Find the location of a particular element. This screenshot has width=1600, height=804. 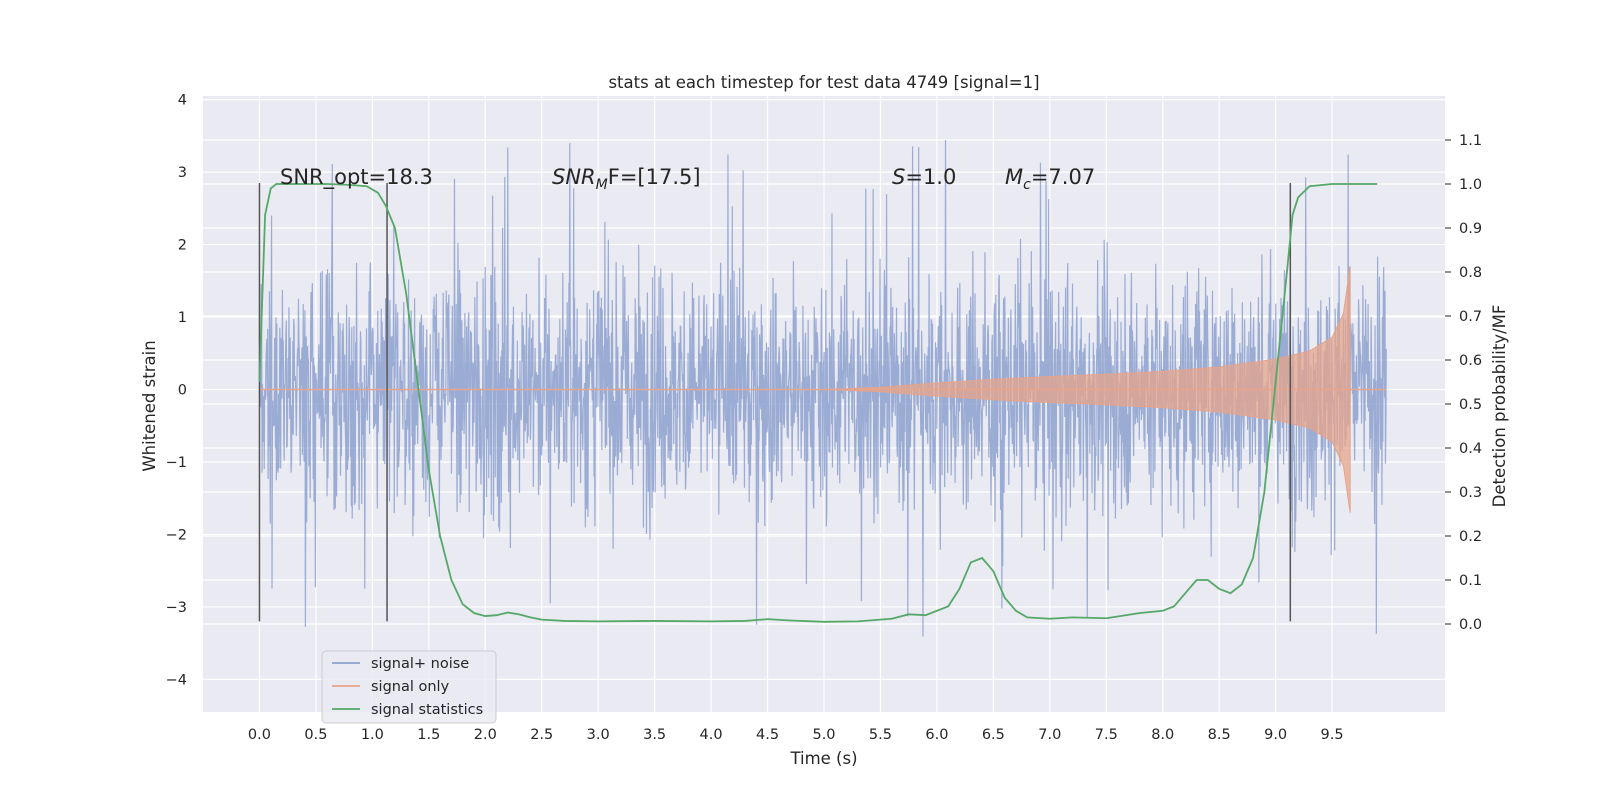

y-tick-label-right: 1.0 is located at coordinates (1470, 185).